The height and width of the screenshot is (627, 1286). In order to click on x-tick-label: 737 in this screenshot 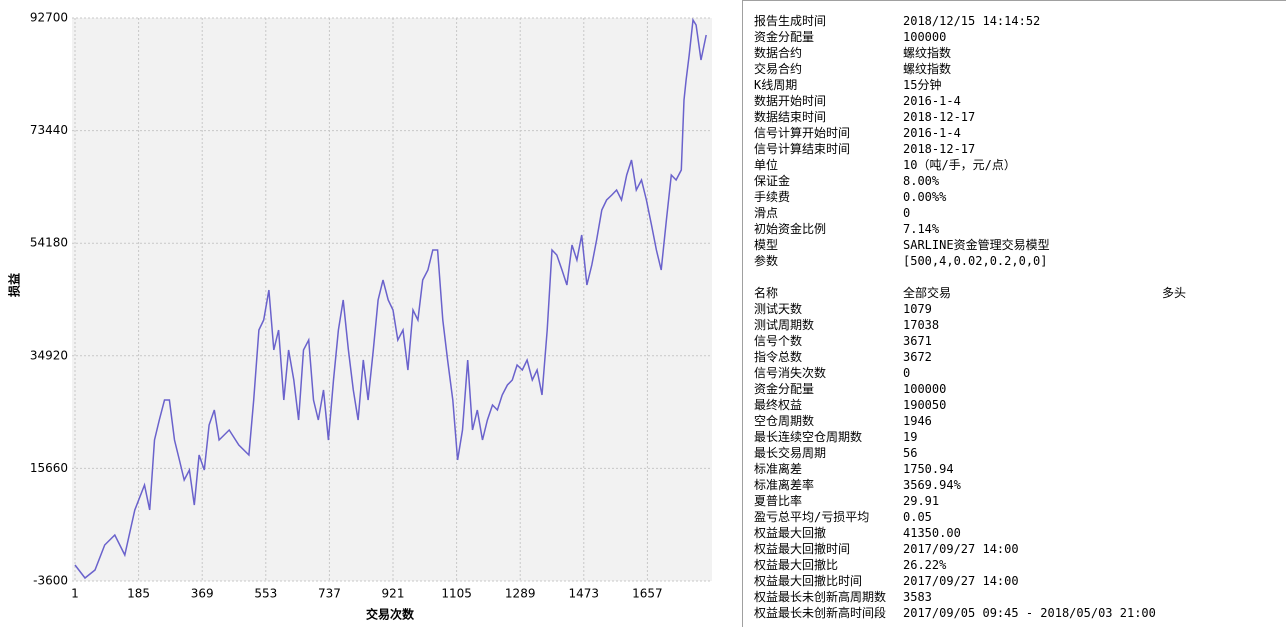, I will do `click(329, 594)`.